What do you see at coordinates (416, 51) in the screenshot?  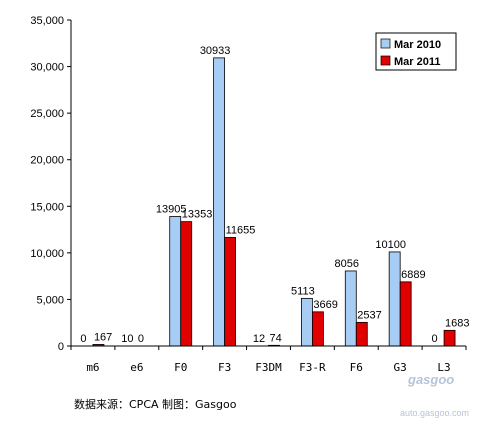 I see `legend: Mar 2010 Mar 2011` at bounding box center [416, 51].